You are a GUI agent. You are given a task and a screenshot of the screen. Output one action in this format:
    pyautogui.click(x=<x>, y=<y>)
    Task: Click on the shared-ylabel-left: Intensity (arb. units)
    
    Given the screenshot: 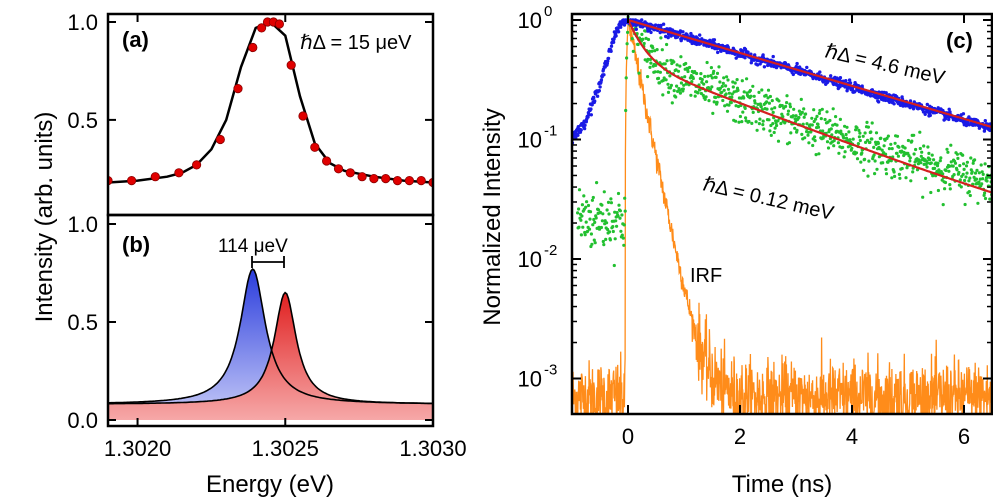 What is the action you would take?
    pyautogui.click(x=44, y=217)
    